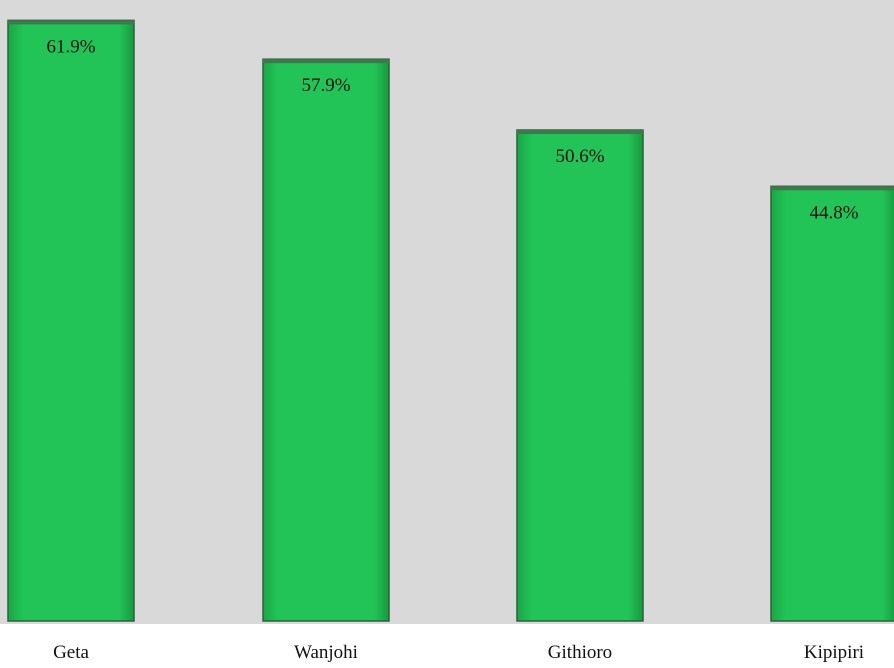  Describe the element at coordinates (579, 156) in the screenshot. I see `value-label: 50.6%` at that location.